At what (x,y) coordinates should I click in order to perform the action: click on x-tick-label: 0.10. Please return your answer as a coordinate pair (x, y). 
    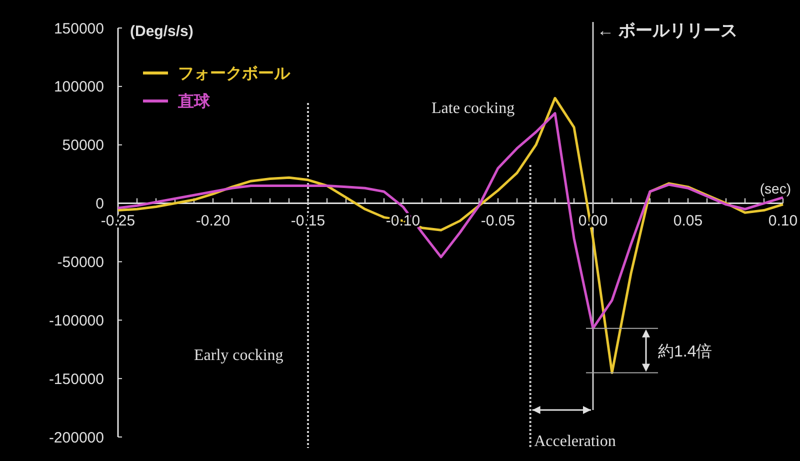
    Looking at the image, I should click on (783, 221).